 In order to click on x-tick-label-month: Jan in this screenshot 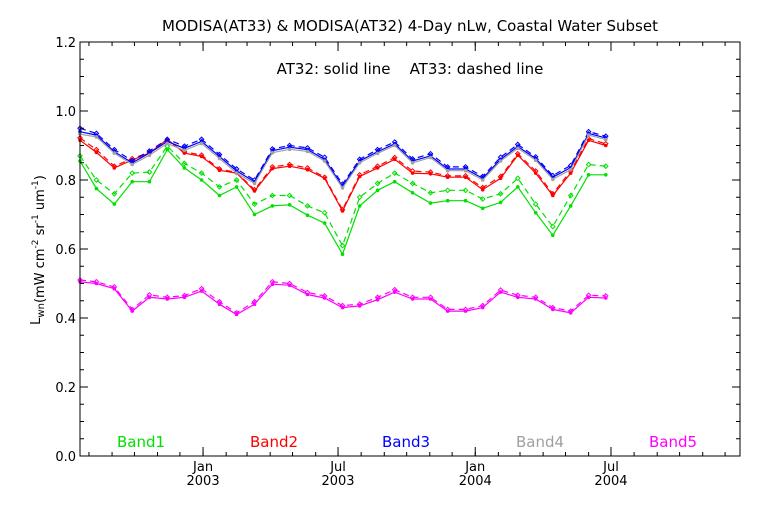, I will do `click(474, 467)`.